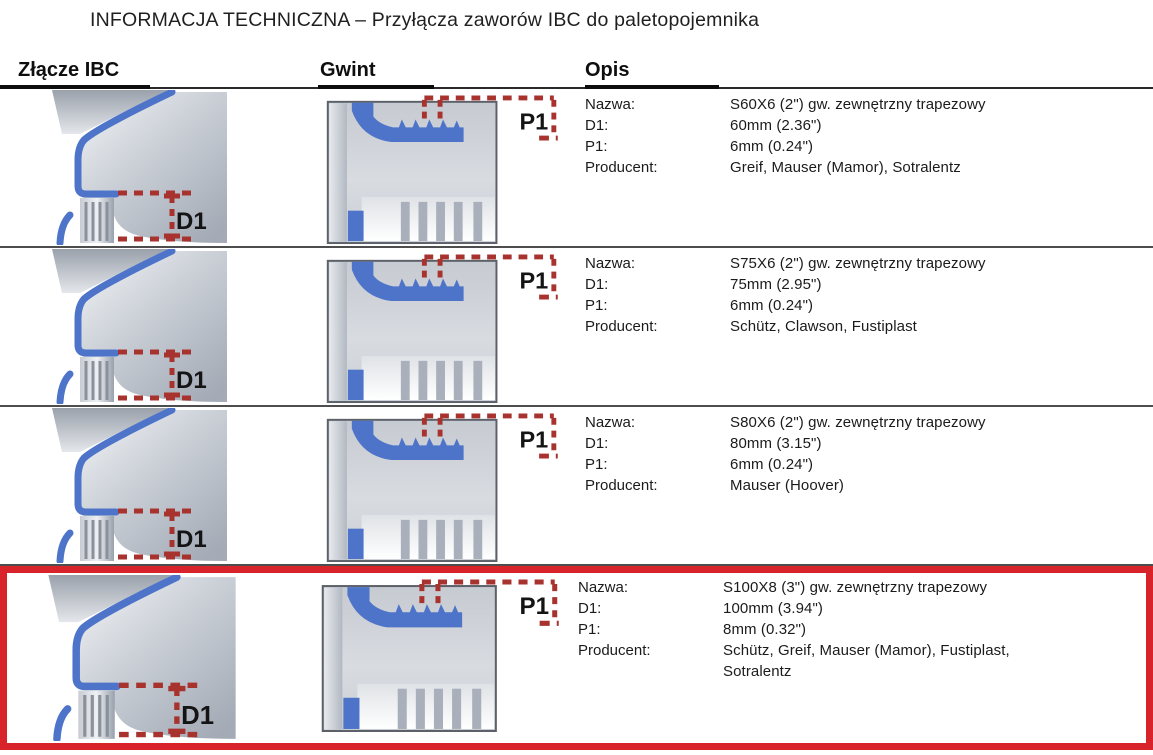 This screenshot has width=1153, height=755. What do you see at coordinates (765, 629) in the screenshot?
I see `field-value-p1: 8mm (0.32")` at bounding box center [765, 629].